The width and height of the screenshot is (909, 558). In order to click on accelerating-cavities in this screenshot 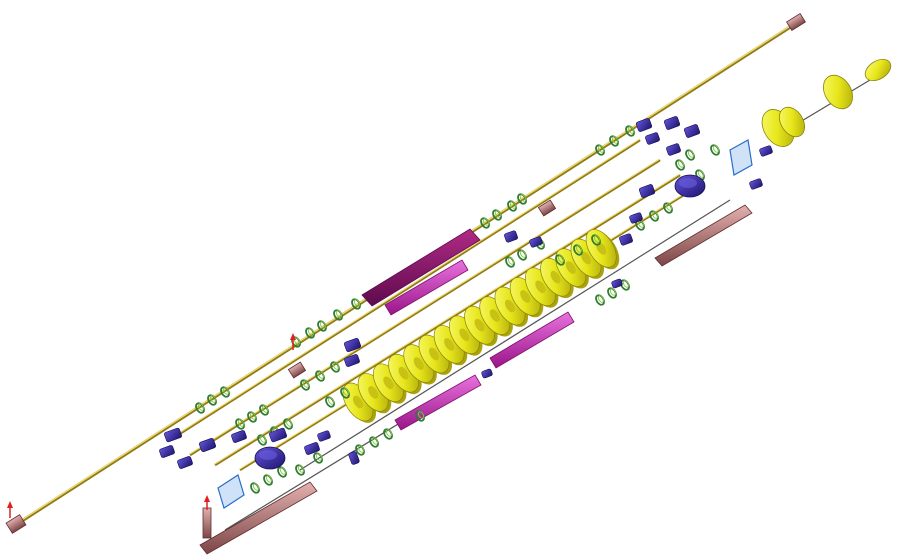, I will do `click(481, 326)`.